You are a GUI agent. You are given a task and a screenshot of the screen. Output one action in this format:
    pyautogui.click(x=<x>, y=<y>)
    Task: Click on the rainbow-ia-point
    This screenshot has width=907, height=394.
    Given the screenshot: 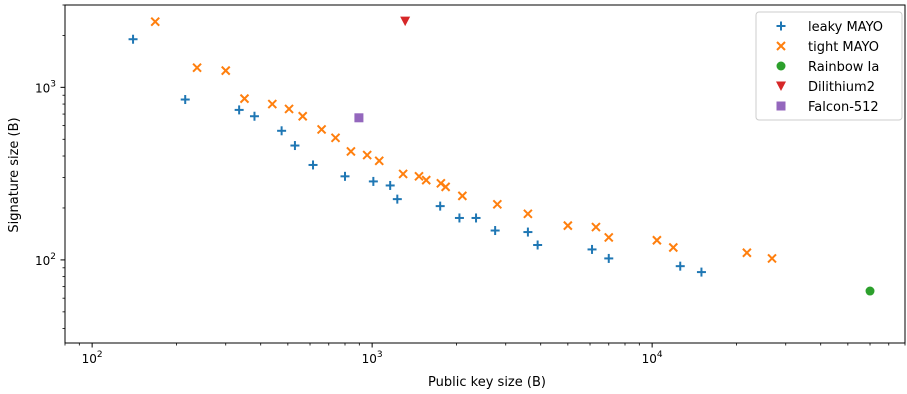 What is the action you would take?
    pyautogui.click(x=870, y=291)
    